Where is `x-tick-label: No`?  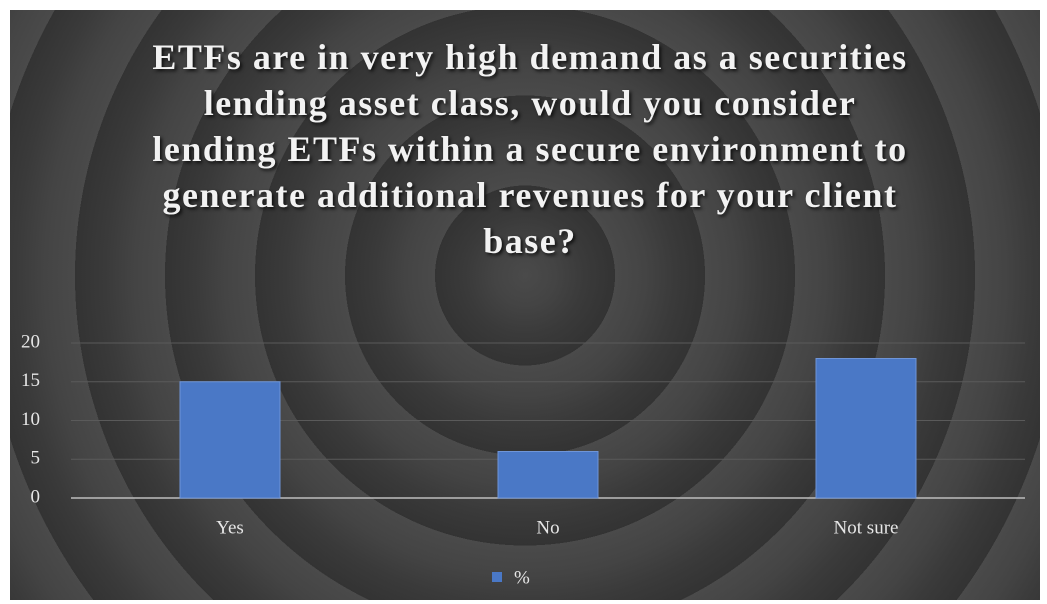 x-tick-label: No is located at coordinates (547, 527).